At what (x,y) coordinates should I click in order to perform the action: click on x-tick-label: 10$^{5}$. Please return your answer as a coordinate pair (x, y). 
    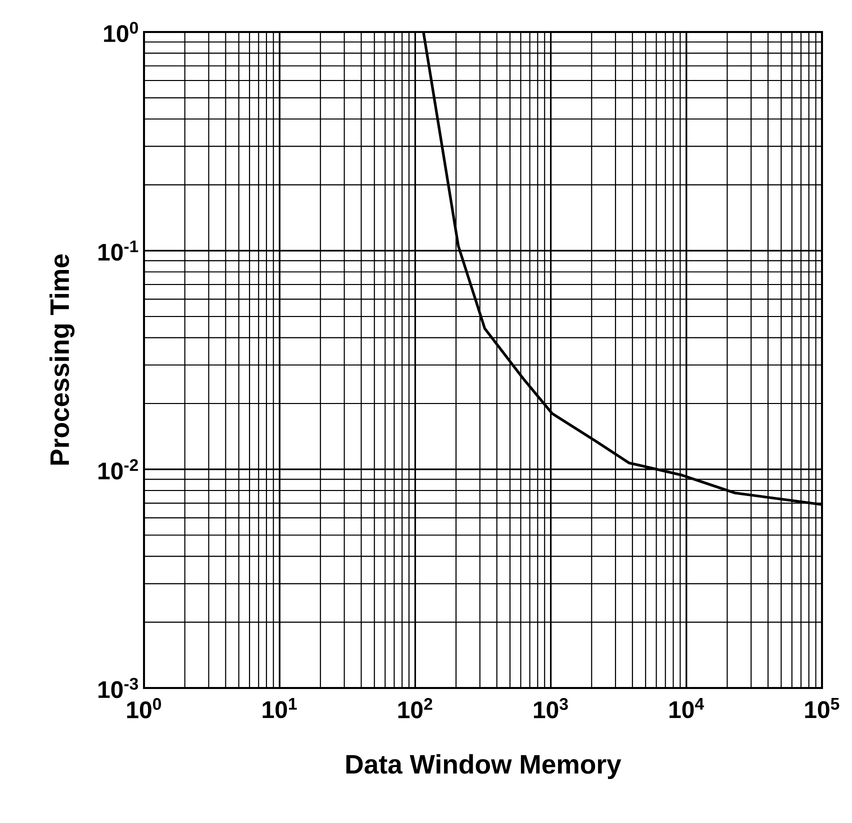
    Looking at the image, I should click on (822, 708).